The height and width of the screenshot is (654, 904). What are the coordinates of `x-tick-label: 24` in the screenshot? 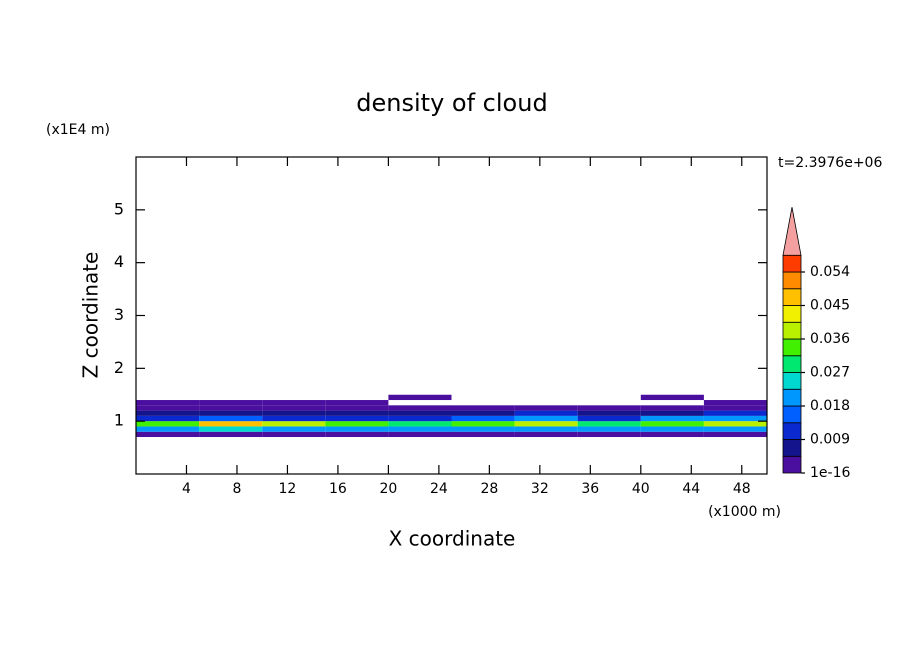 It's located at (439, 489).